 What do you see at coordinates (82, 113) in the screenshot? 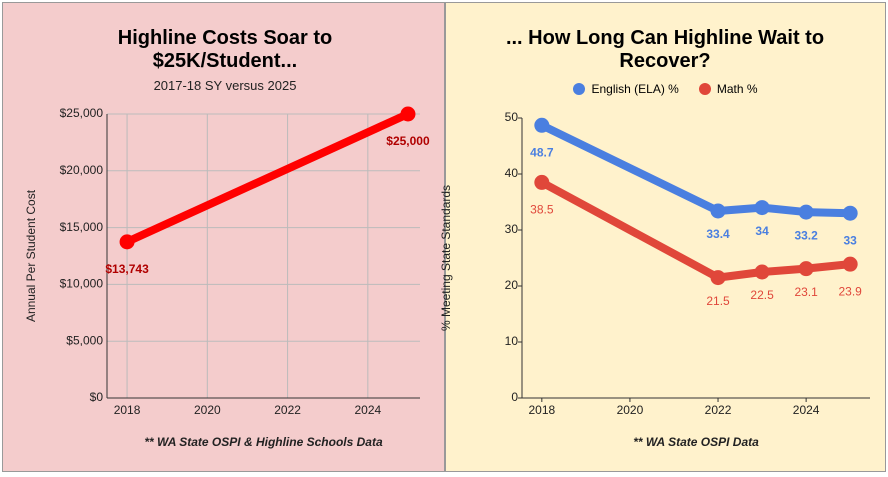
I see `y-tick-label: $25,000` at bounding box center [82, 113].